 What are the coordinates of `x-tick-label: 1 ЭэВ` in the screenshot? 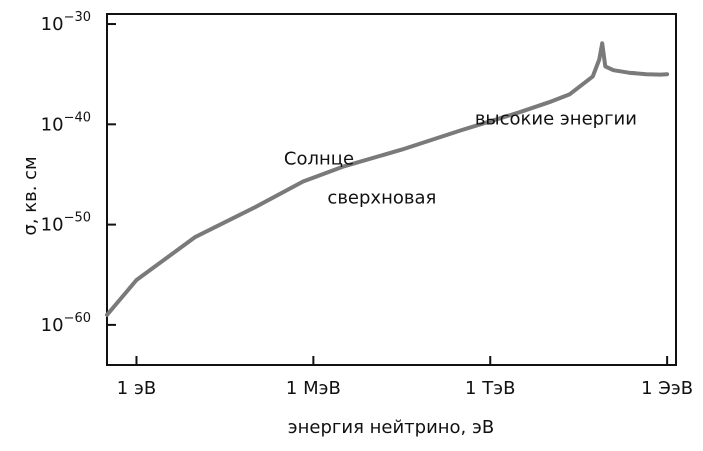 It's located at (667, 388).